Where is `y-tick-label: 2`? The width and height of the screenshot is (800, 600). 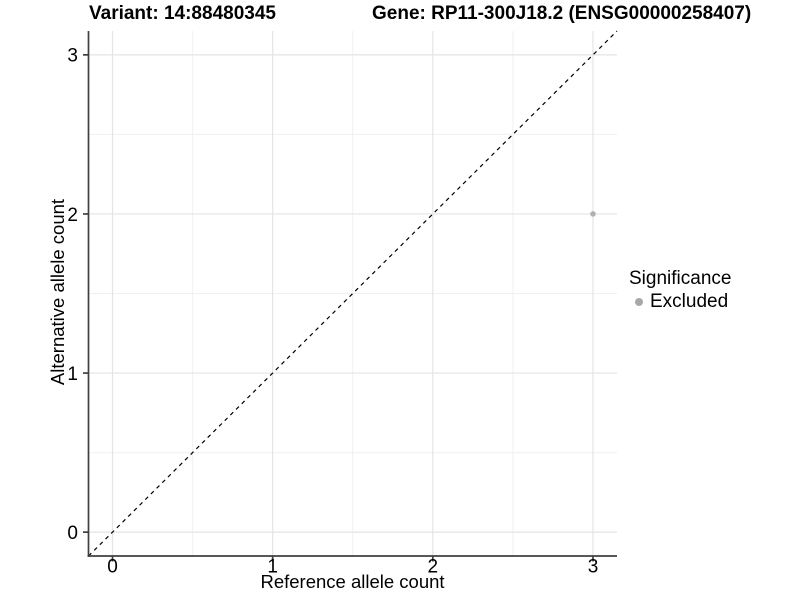 y-tick-label: 2 is located at coordinates (72, 215).